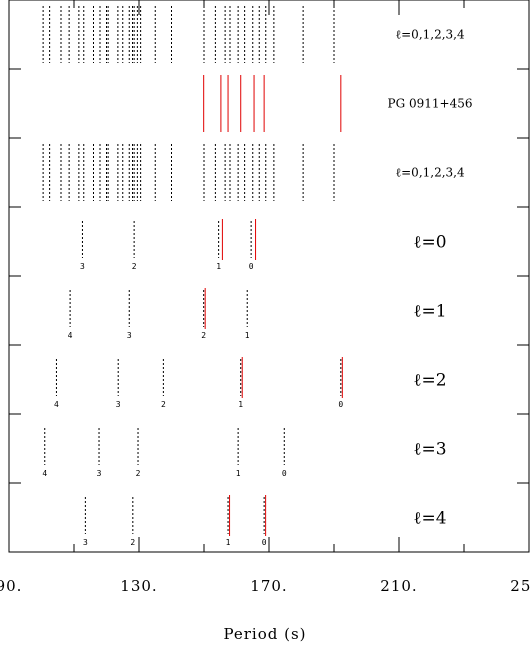 The image size is (530, 646). Describe the element at coordinates (264, 634) in the screenshot. I see `x-axis-label: Period (s)` at that location.